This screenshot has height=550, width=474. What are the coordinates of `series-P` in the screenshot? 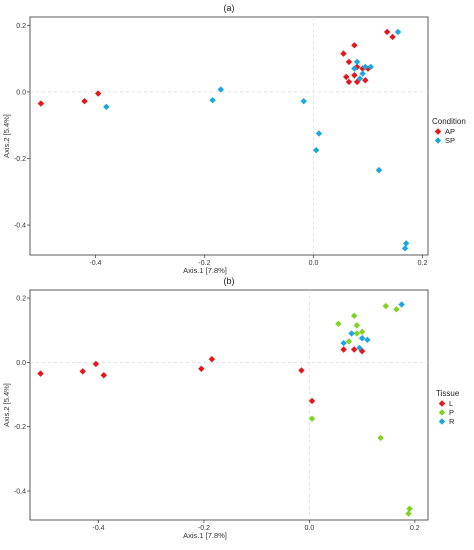 It's located at (360, 409).